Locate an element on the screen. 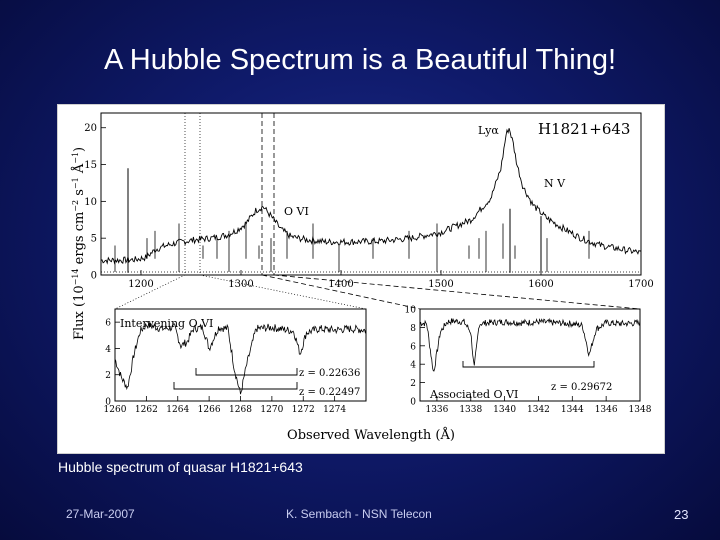 The width and height of the screenshot is (720, 540). x-tick-label: 1342 is located at coordinates (538, 410).